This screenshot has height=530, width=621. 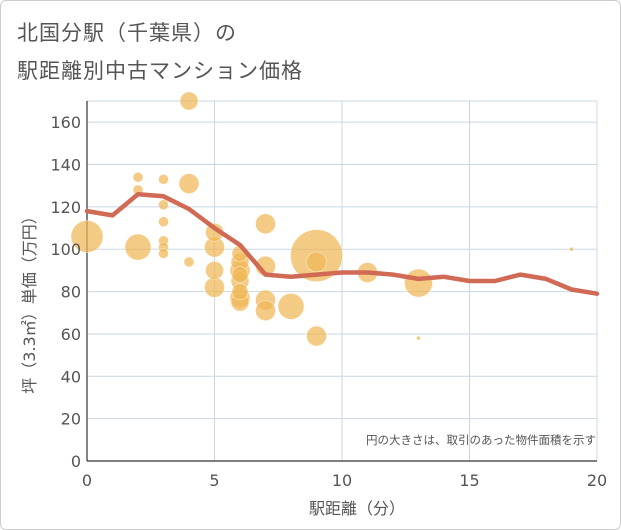 What do you see at coordinates (597, 480) in the screenshot?
I see `x-tick-label: 20` at bounding box center [597, 480].